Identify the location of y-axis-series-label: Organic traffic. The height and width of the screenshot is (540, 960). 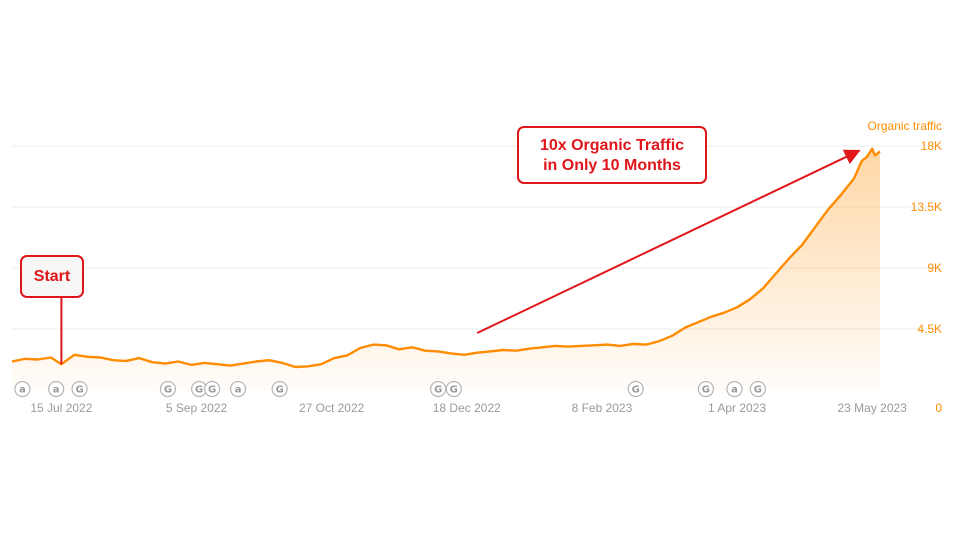
(905, 126).